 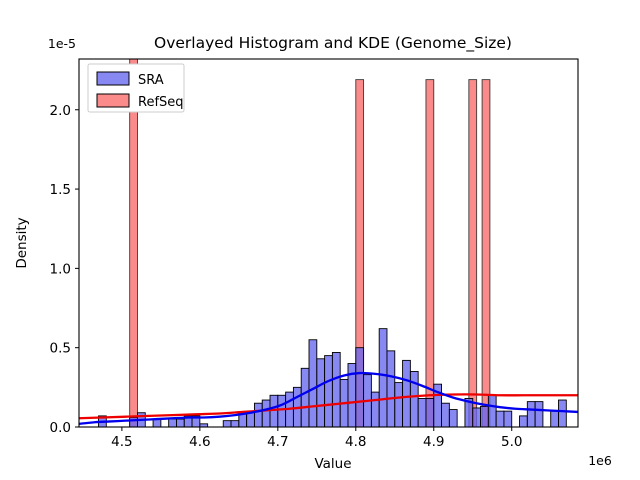 I want to click on x-axis-label: Value, so click(x=332, y=464).